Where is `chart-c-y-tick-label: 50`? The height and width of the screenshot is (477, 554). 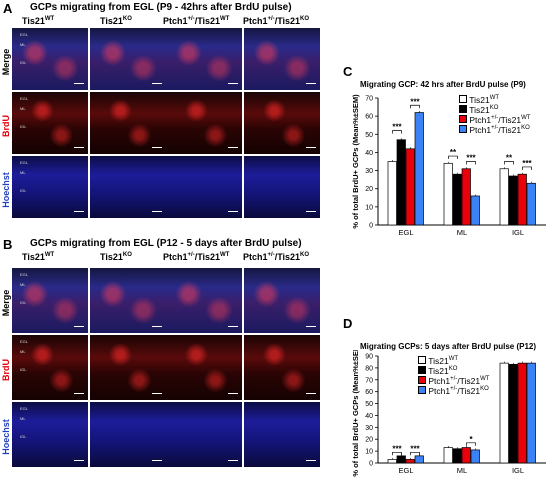
chart-c-y-tick-label: 50 is located at coordinates (369, 135).